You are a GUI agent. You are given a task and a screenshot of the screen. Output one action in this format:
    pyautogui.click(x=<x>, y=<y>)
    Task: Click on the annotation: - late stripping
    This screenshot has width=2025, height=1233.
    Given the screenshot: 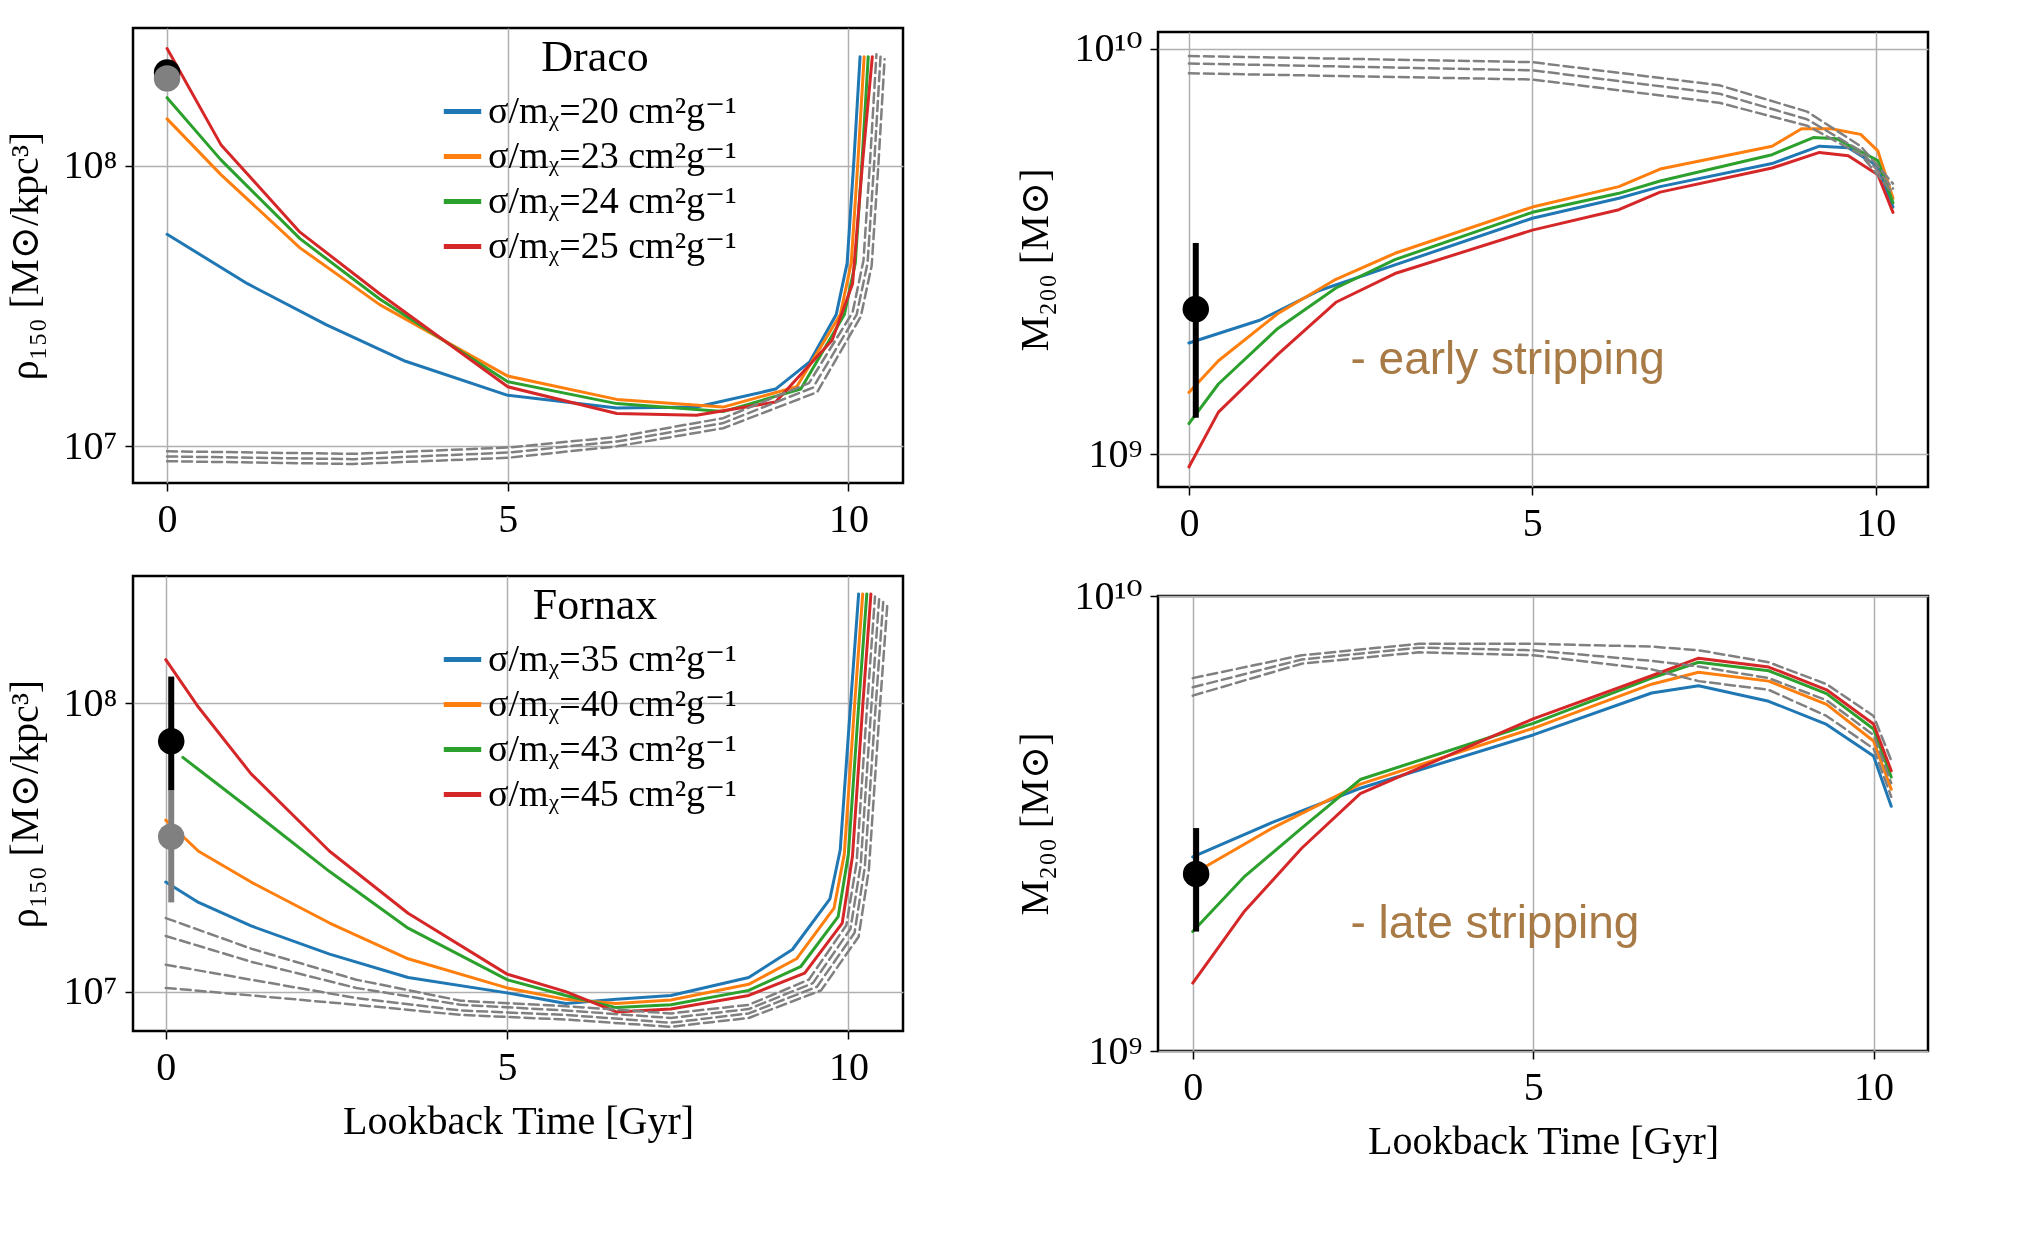 What is the action you would take?
    pyautogui.click(x=1495, y=921)
    